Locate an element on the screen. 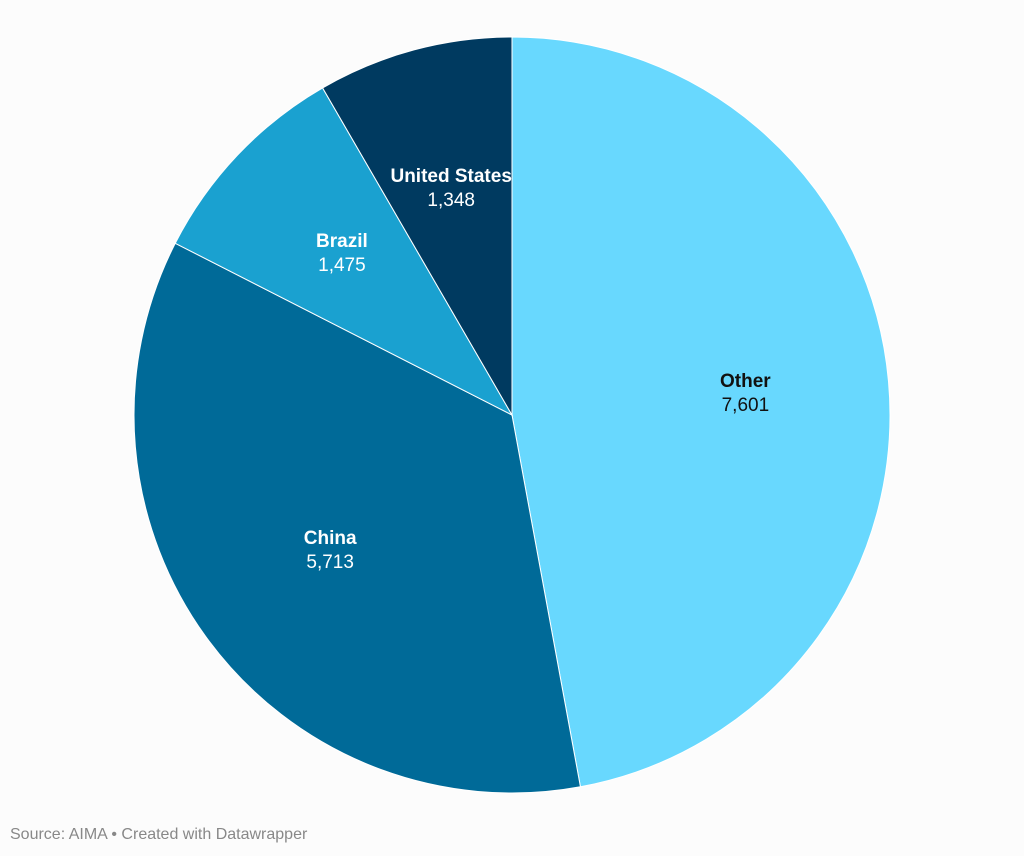 This screenshot has width=1024, height=856. slice-label: United States 1,348 is located at coordinates (450, 189).